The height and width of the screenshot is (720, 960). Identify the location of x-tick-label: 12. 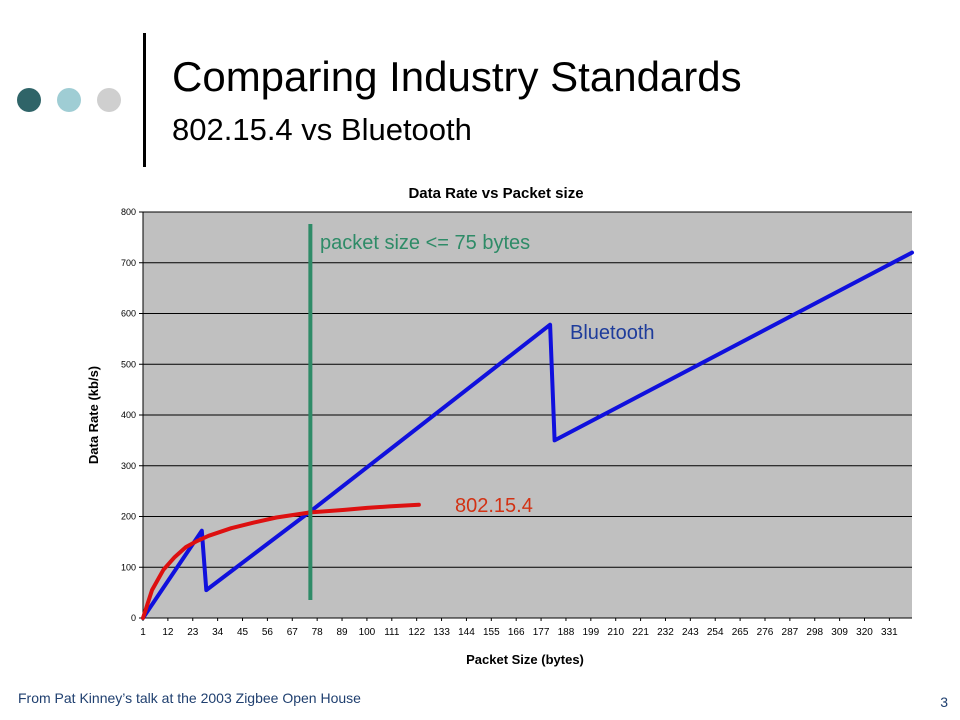
(168, 632).